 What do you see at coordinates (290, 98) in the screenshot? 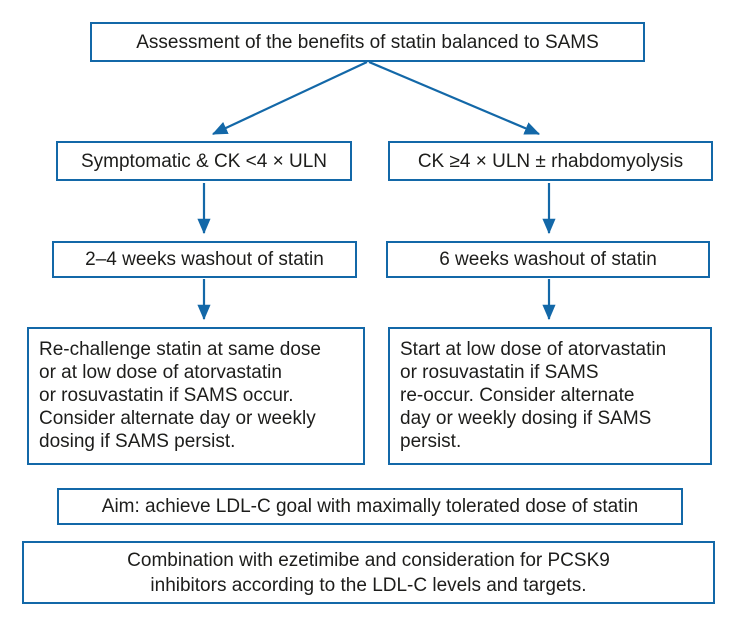
I see `arrow-assessment-to-symptomatic` at bounding box center [290, 98].